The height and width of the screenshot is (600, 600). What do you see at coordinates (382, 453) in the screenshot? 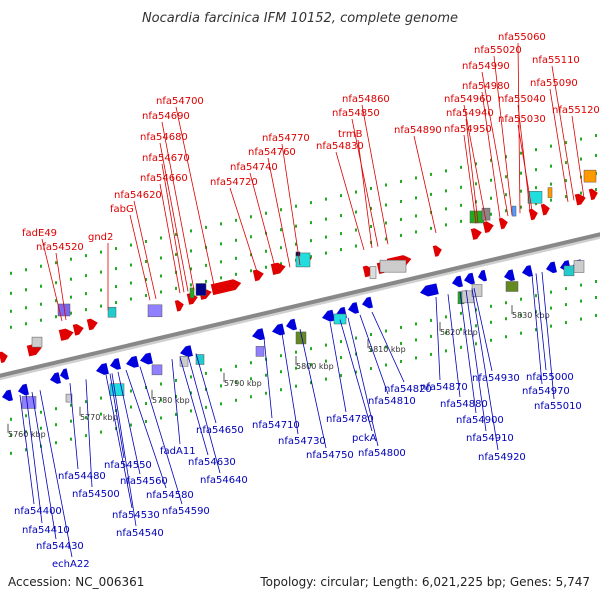
I see `gene-label-bottom: nfa54800` at bounding box center [382, 453].